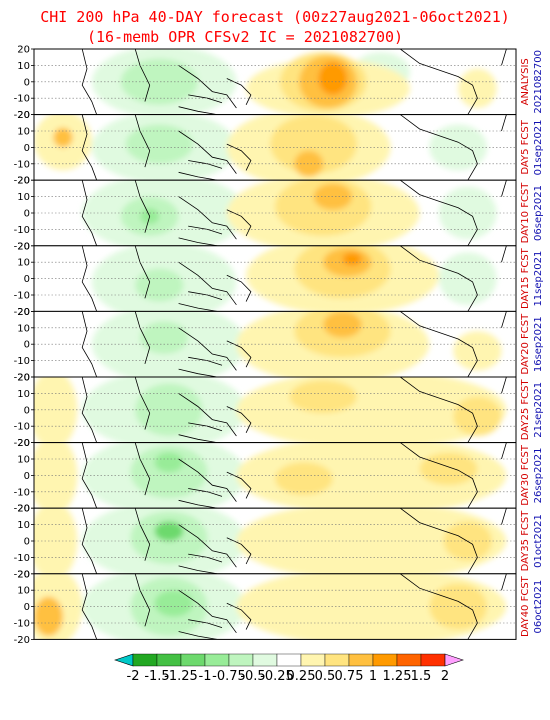 The width and height of the screenshot is (550, 720). What do you see at coordinates (277, 676) in the screenshot?
I see `colorbar-label: -0.25` at bounding box center [277, 676].